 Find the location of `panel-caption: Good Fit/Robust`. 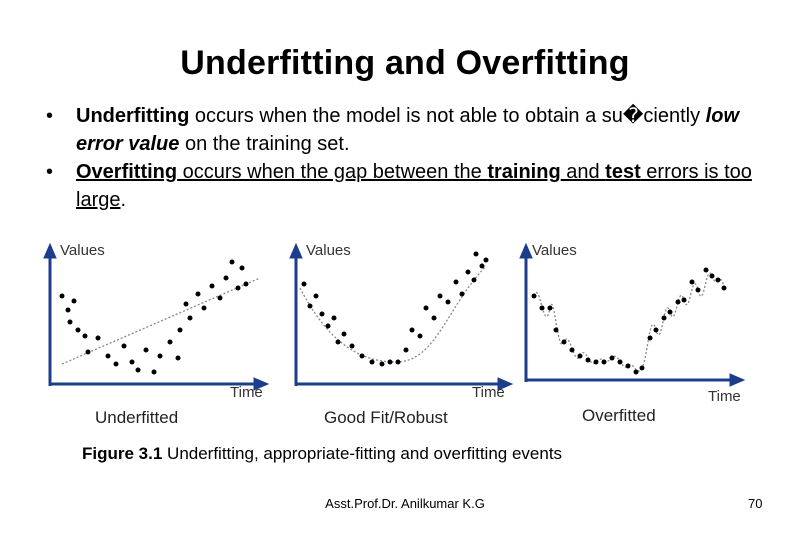

panel-caption: Good Fit/Robust is located at coordinates (386, 417).